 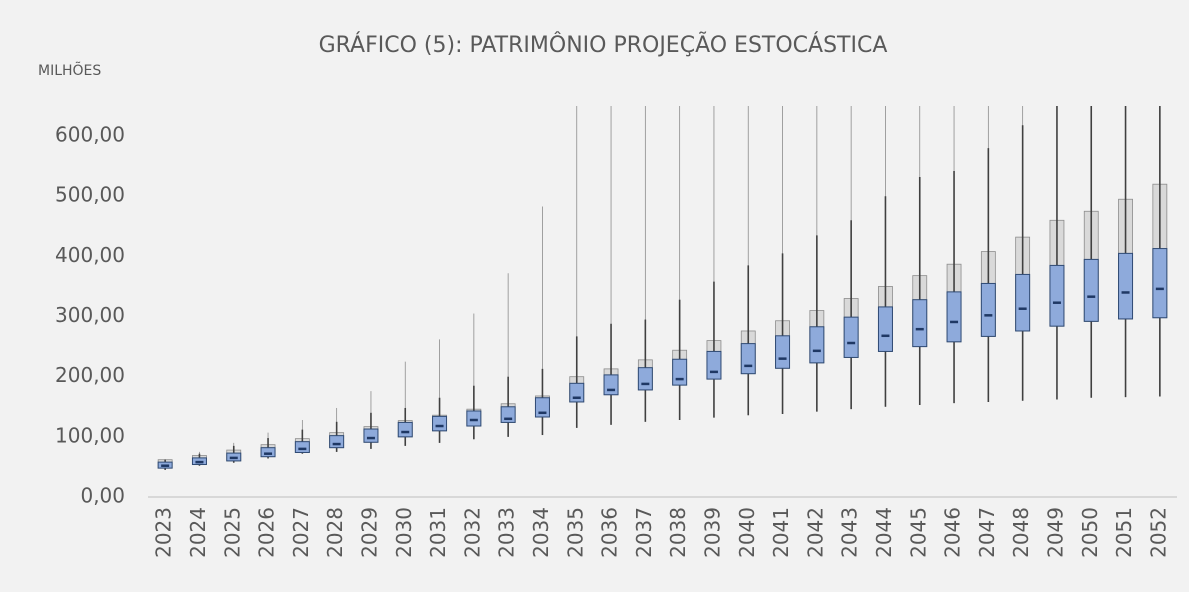 What do you see at coordinates (198, 532) in the screenshot?
I see `x-tick-label: 2024` at bounding box center [198, 532].